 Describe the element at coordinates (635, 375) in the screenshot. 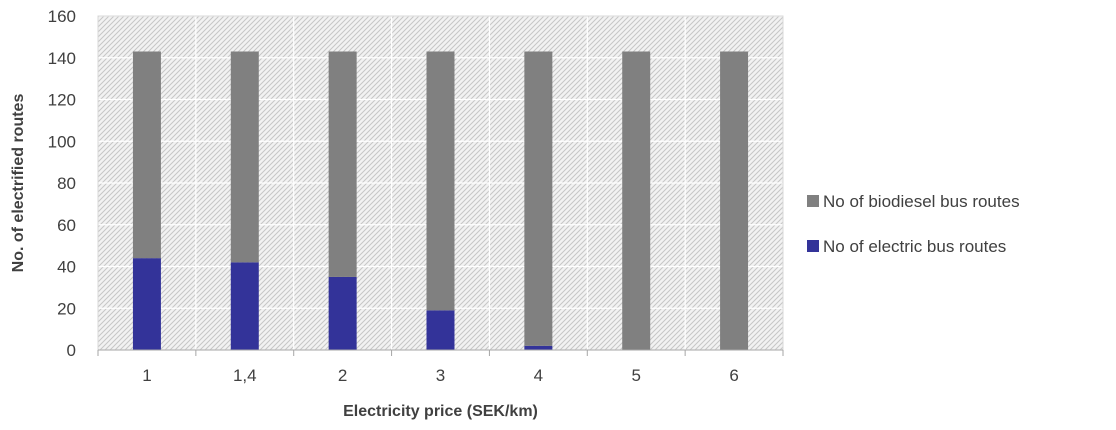

I see `x-tick-label: 5` at that location.